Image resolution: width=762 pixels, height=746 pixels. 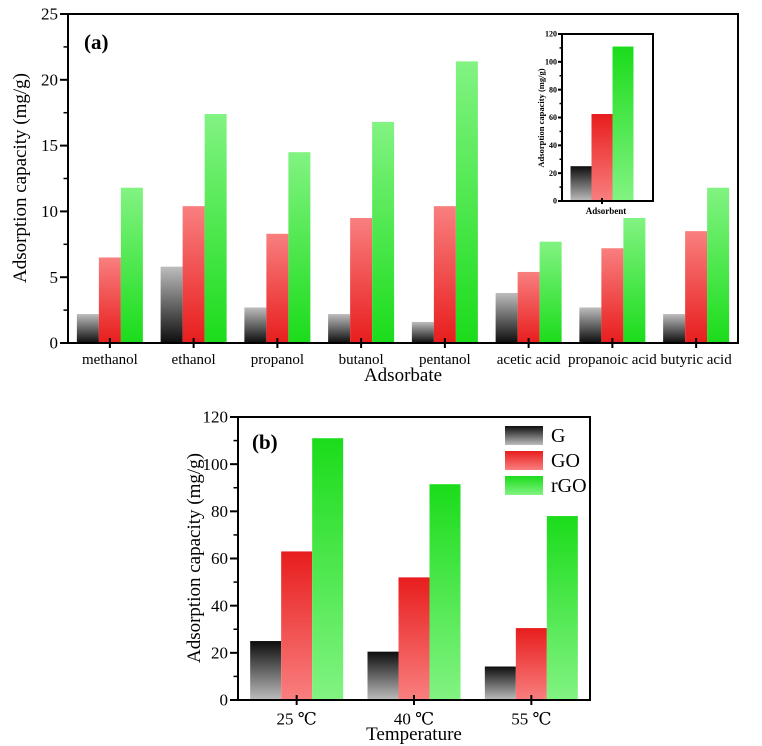 What do you see at coordinates (328, 569) in the screenshot?
I see `bar-rGO-25 ℃` at bounding box center [328, 569].